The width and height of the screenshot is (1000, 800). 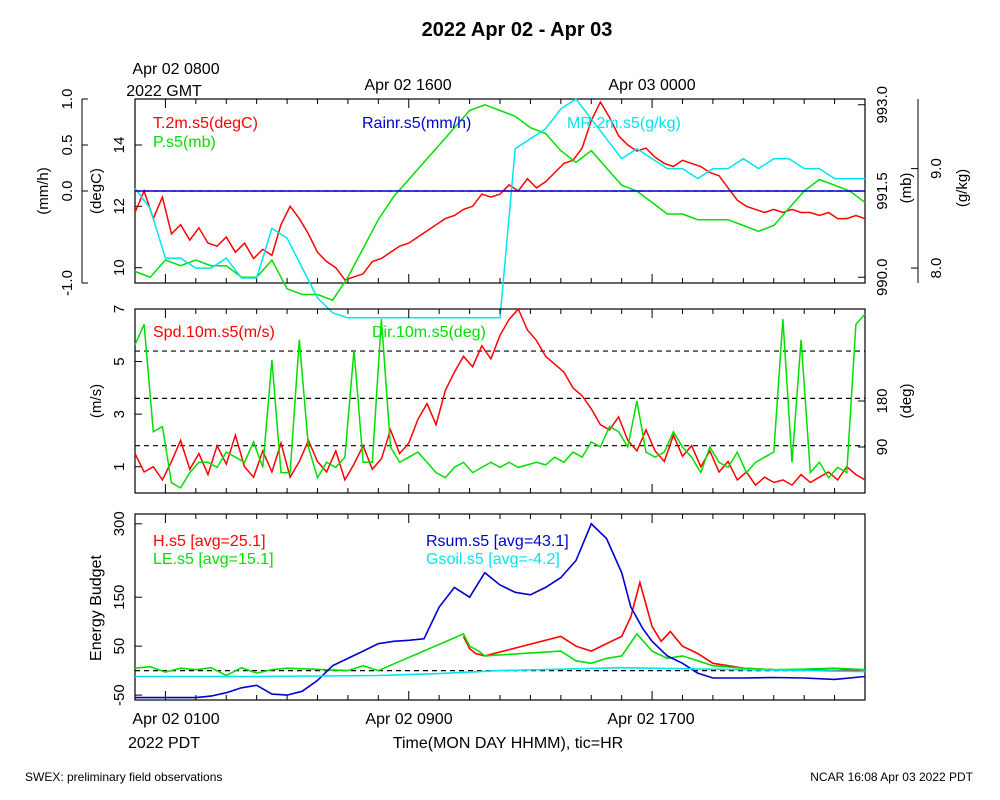 What do you see at coordinates (936, 168) in the screenshot?
I see `mr-tick-label-1: 9.0` at bounding box center [936, 168].